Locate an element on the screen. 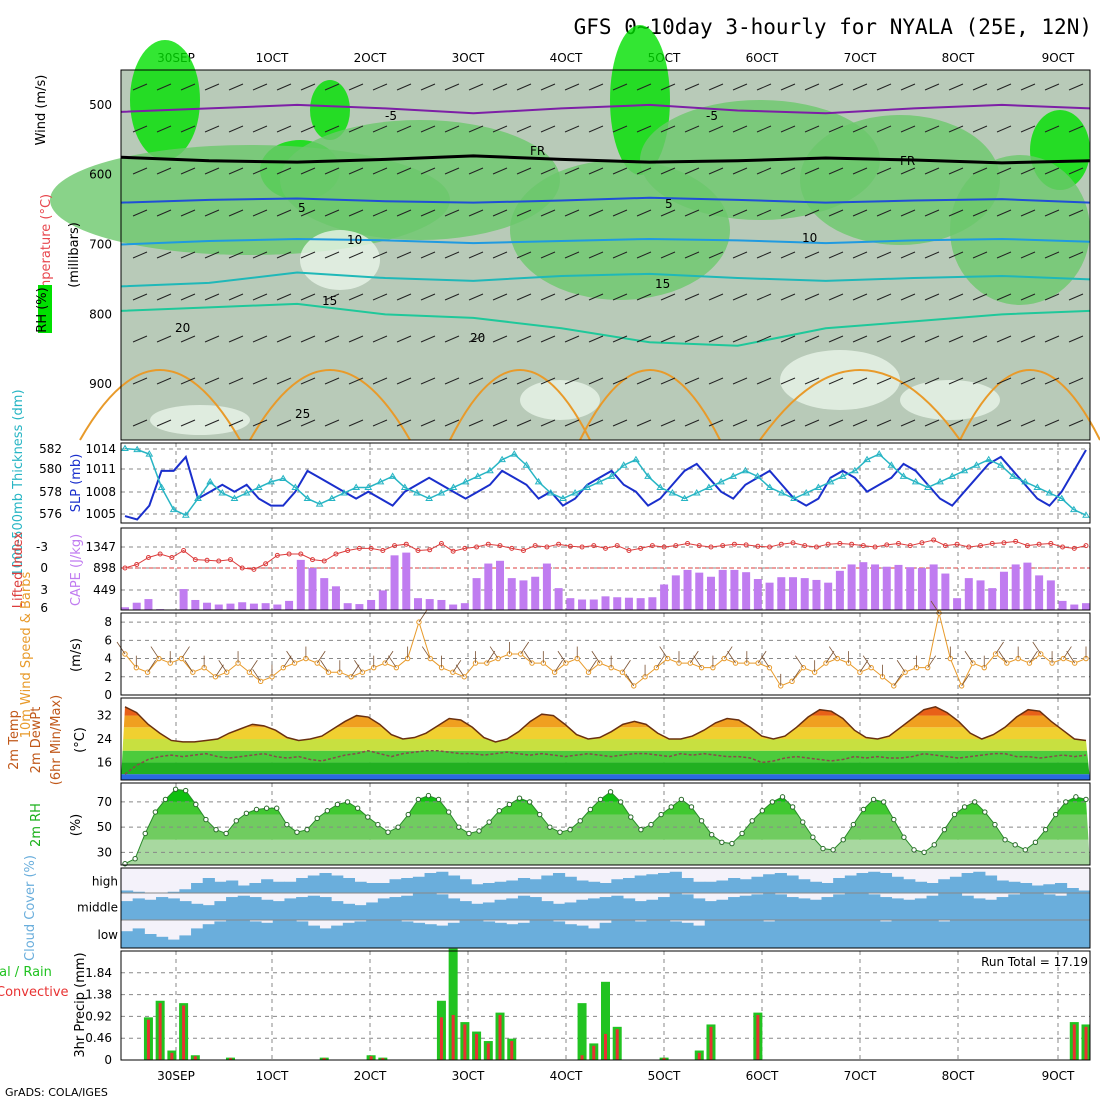  precip-total-bar is located at coordinates (582, 1031).